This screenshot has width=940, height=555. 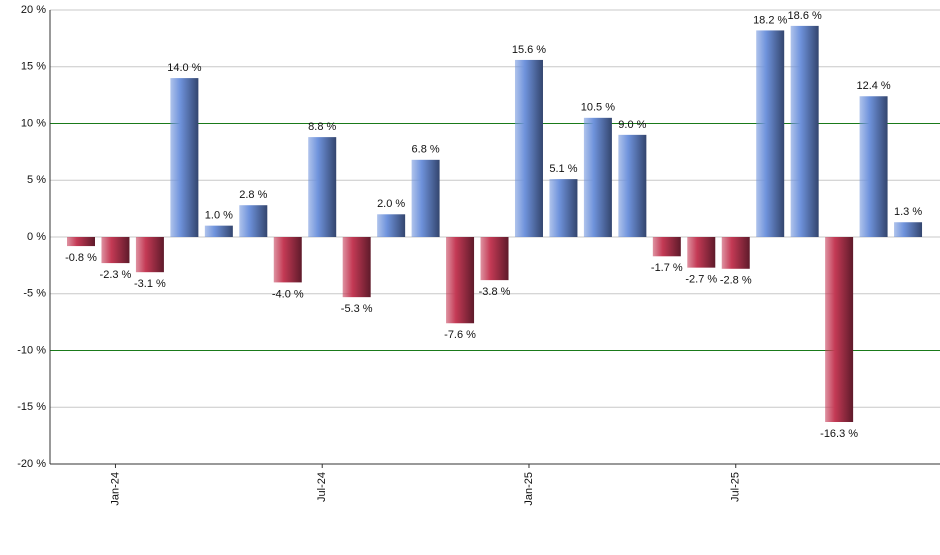 What do you see at coordinates (529, 50) in the screenshot?
I see `value-label: 15.6 %` at bounding box center [529, 50].